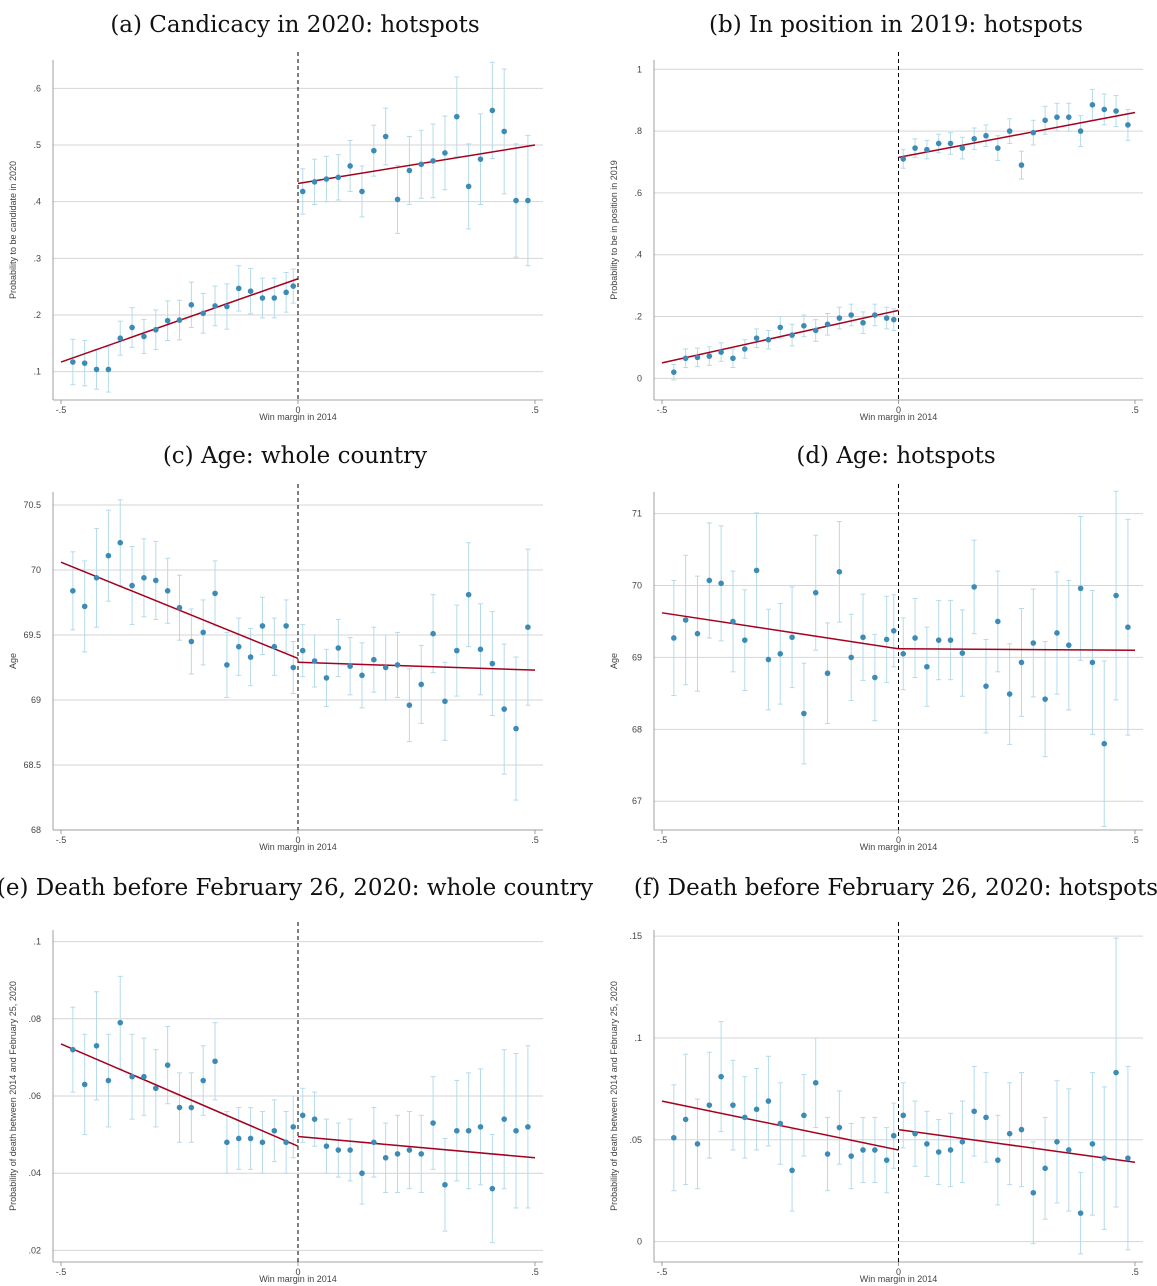 The width and height of the screenshot is (1157, 1286). What do you see at coordinates (637, 585) in the screenshot?
I see `panel-d-ytick-label: 70` at bounding box center [637, 585].